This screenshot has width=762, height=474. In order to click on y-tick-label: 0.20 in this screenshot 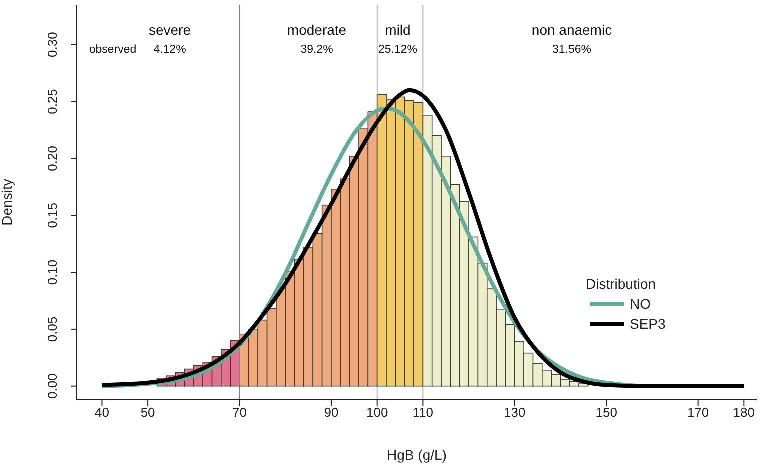, I will do `click(52, 159)`.